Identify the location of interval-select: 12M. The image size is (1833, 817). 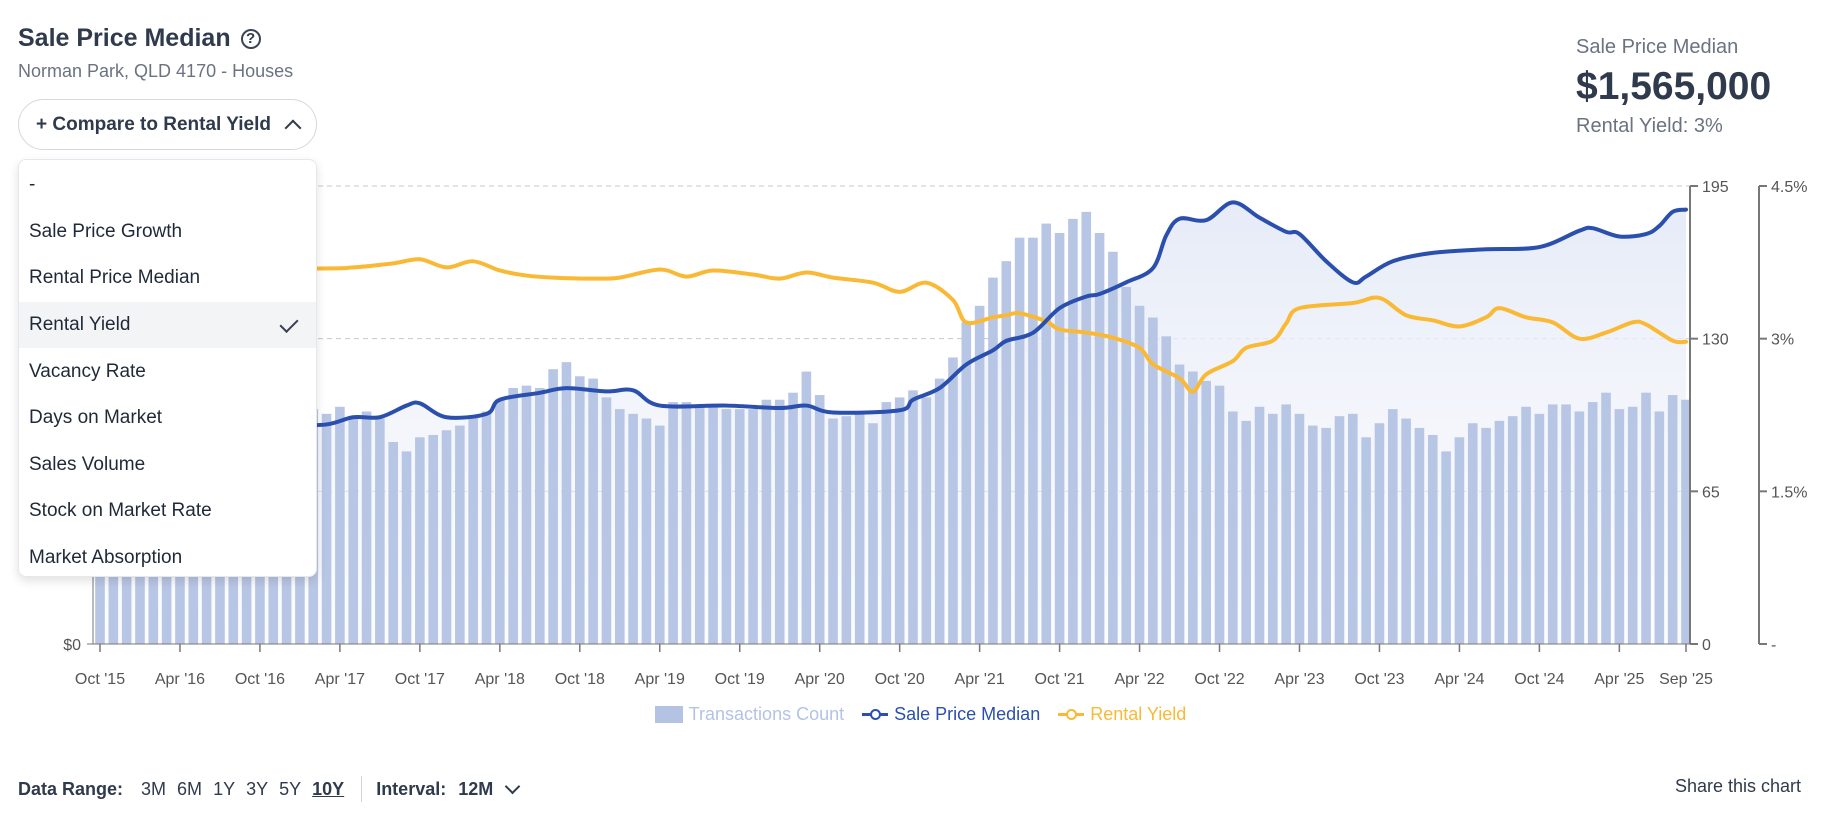
(489, 789).